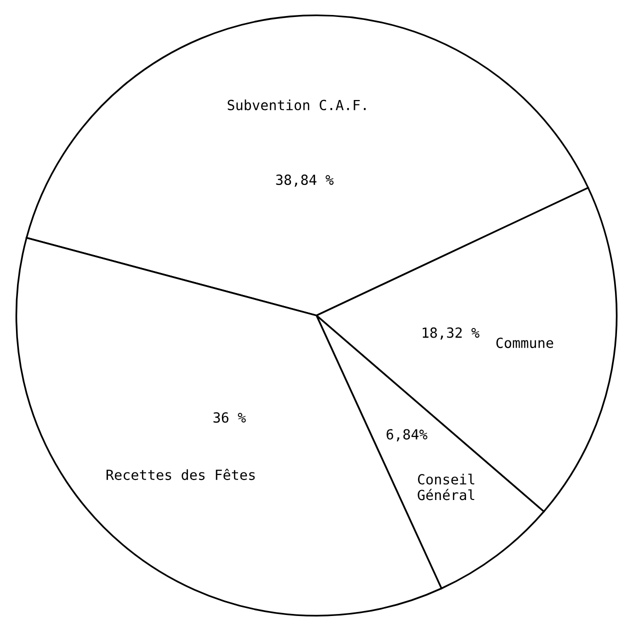 The width and height of the screenshot is (633, 631). Describe the element at coordinates (451, 333) in the screenshot. I see `data-label: 18,32 %` at that location.